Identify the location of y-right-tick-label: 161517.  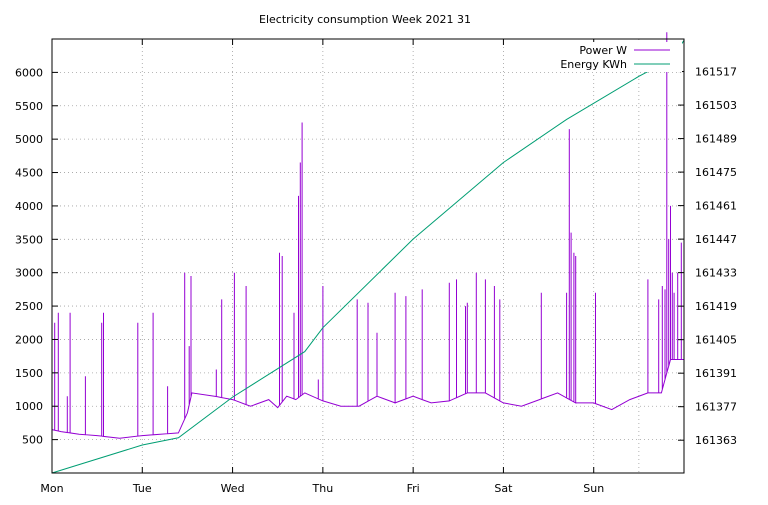
(716, 72).